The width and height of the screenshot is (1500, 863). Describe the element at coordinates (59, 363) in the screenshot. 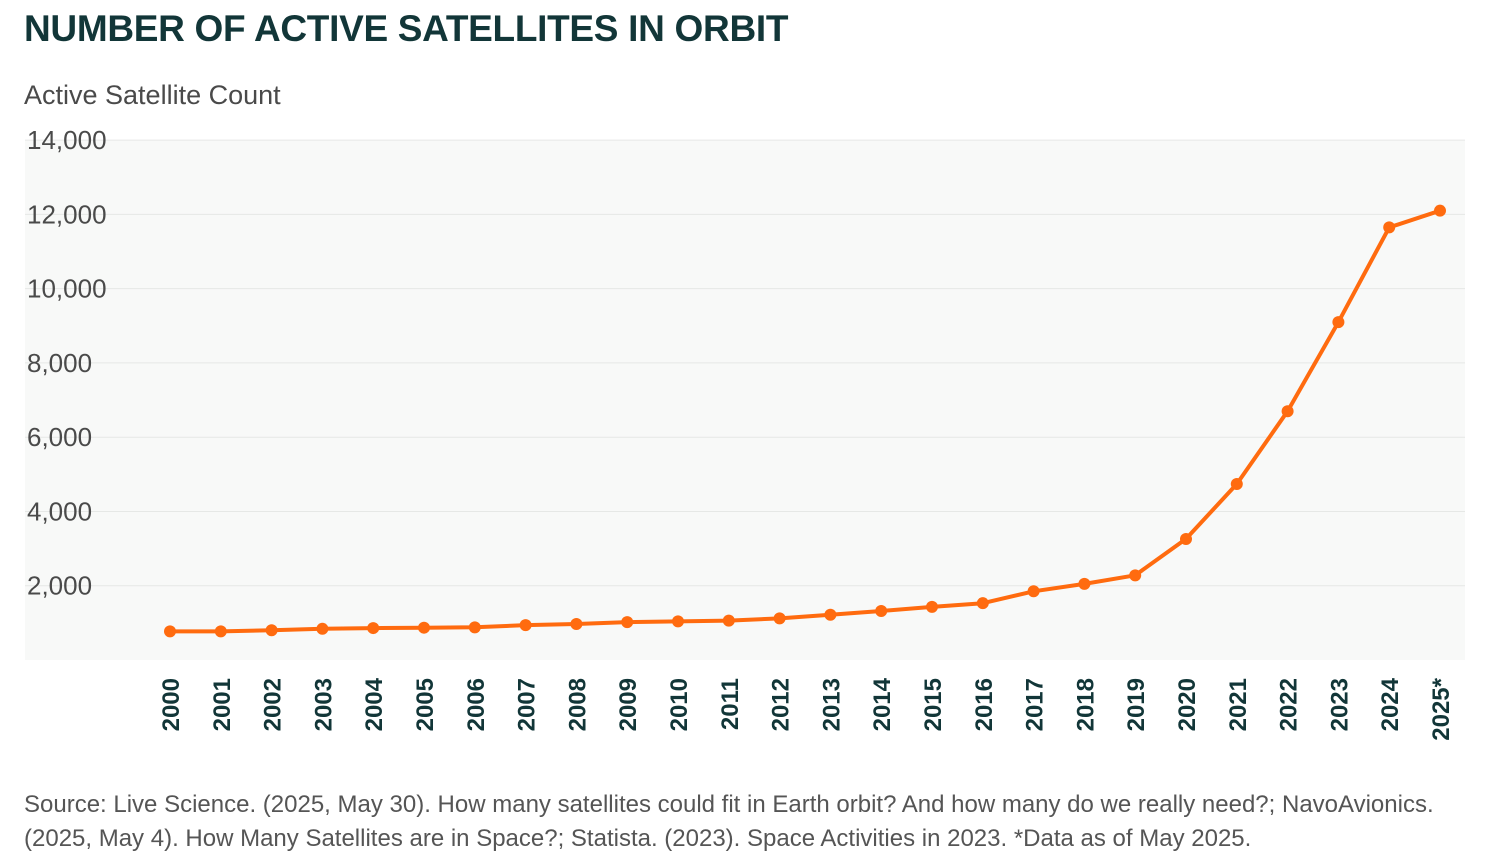

I see `y-tick-label: 8,000` at that location.